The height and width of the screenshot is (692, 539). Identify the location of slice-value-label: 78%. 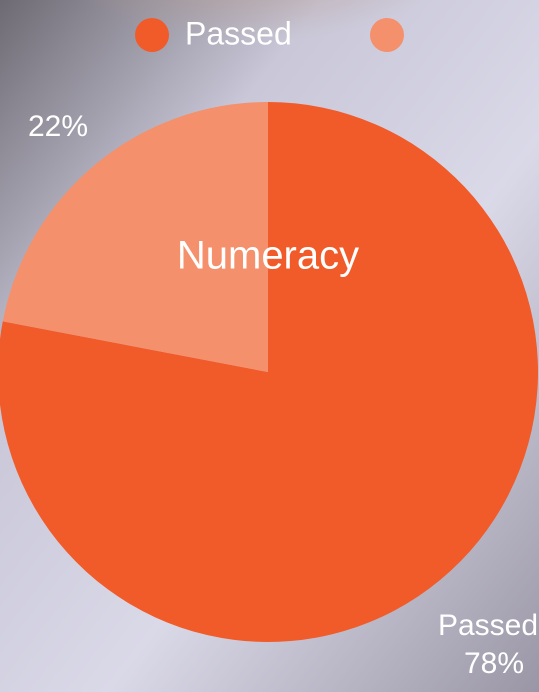
(494, 663).